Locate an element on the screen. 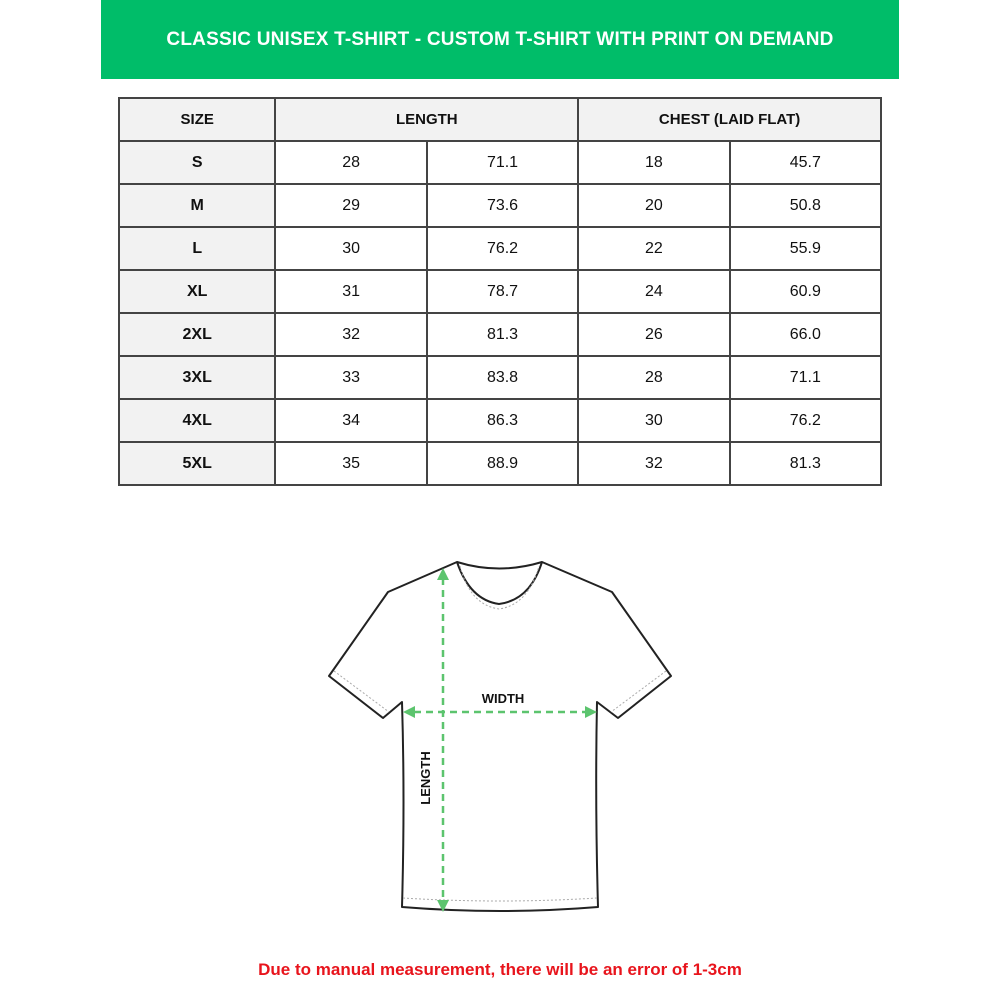 The image size is (1000, 1000). width-label: WIDTH is located at coordinates (503, 698).